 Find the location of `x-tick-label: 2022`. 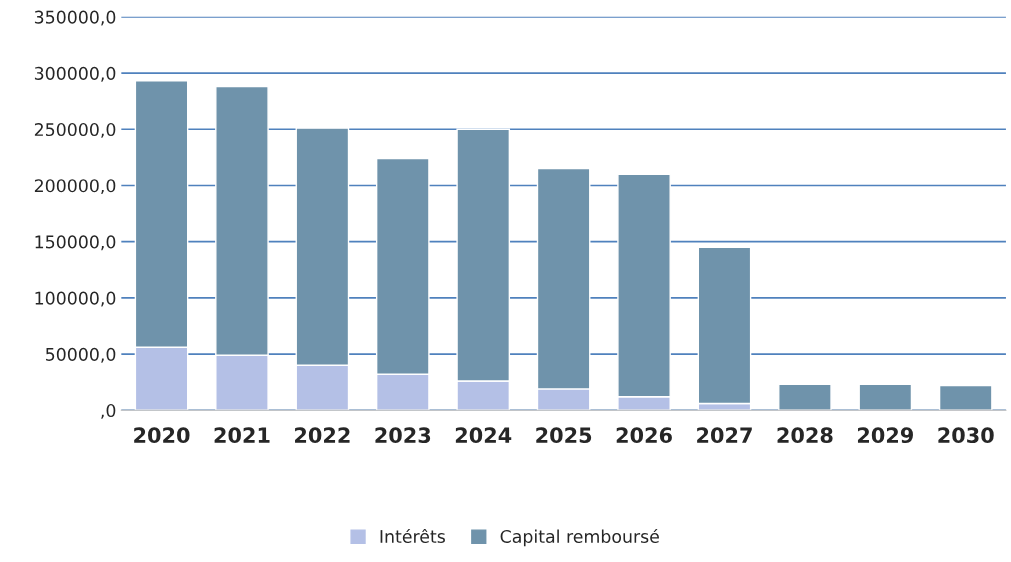

x-tick-label: 2022 is located at coordinates (322, 435).